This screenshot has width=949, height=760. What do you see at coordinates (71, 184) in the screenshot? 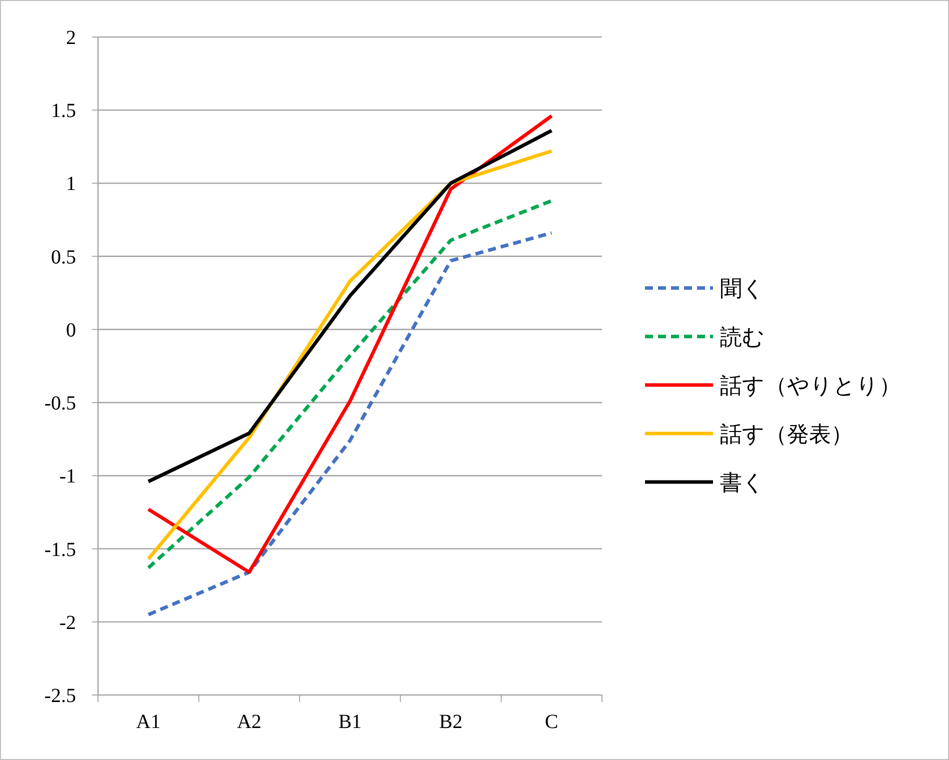
I see `y-tick-label: 1` at bounding box center [71, 184].